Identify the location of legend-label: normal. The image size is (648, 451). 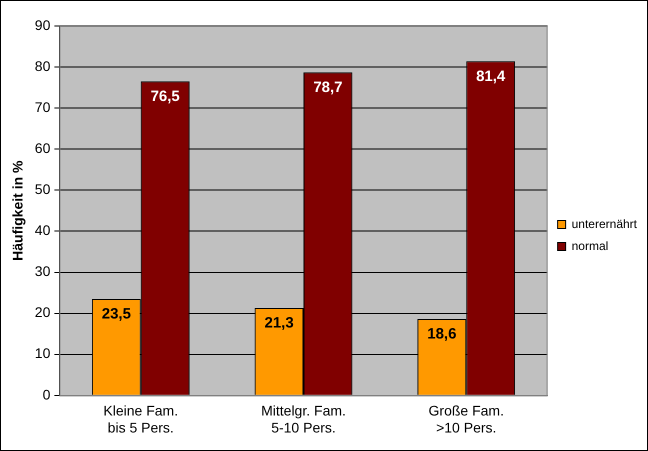
(590, 245).